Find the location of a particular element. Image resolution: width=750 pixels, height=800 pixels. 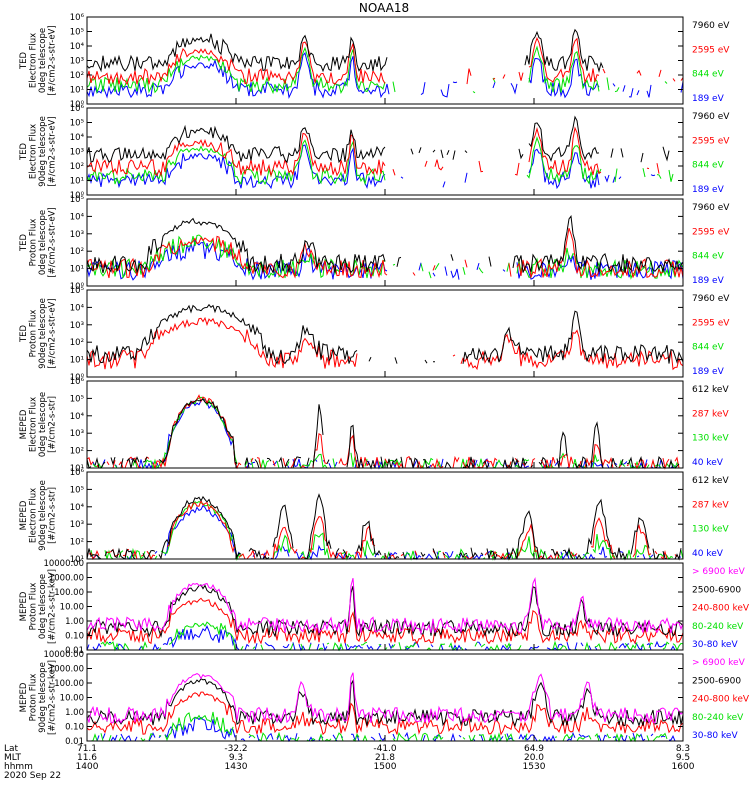

ylabel-line-meped-e-90-2: 90deg telescope is located at coordinates (43, 515).